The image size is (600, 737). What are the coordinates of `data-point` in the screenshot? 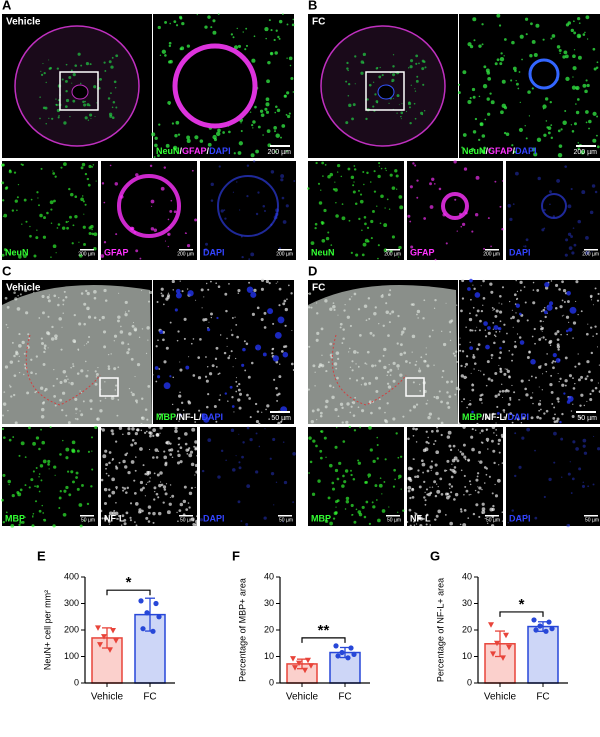 It's located at (549, 622).